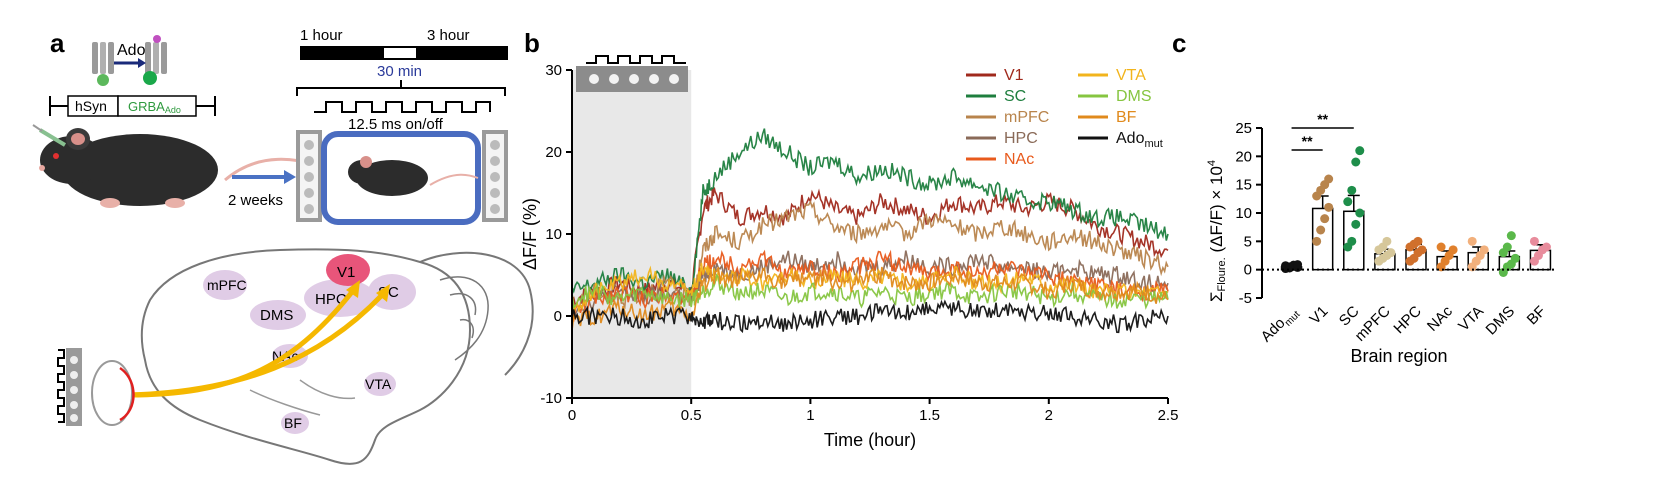 This screenshot has width=1659, height=499. Describe the element at coordinates (448, 35) in the screenshot. I see `time-end-label: 3 hour` at that location.